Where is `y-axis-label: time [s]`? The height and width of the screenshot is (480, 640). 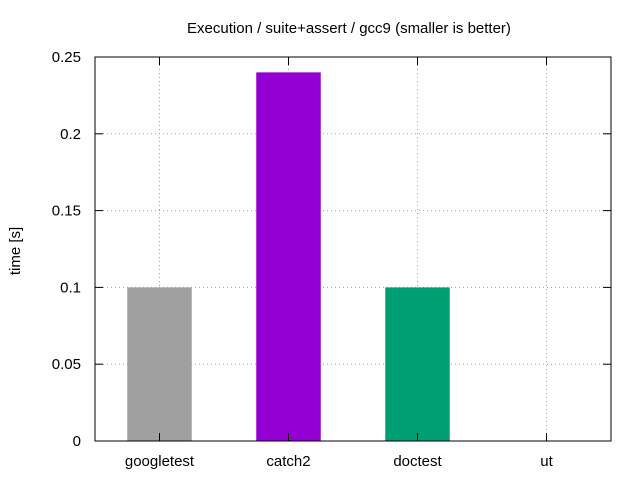
y-axis-label: time [s] is located at coordinates (15, 251).